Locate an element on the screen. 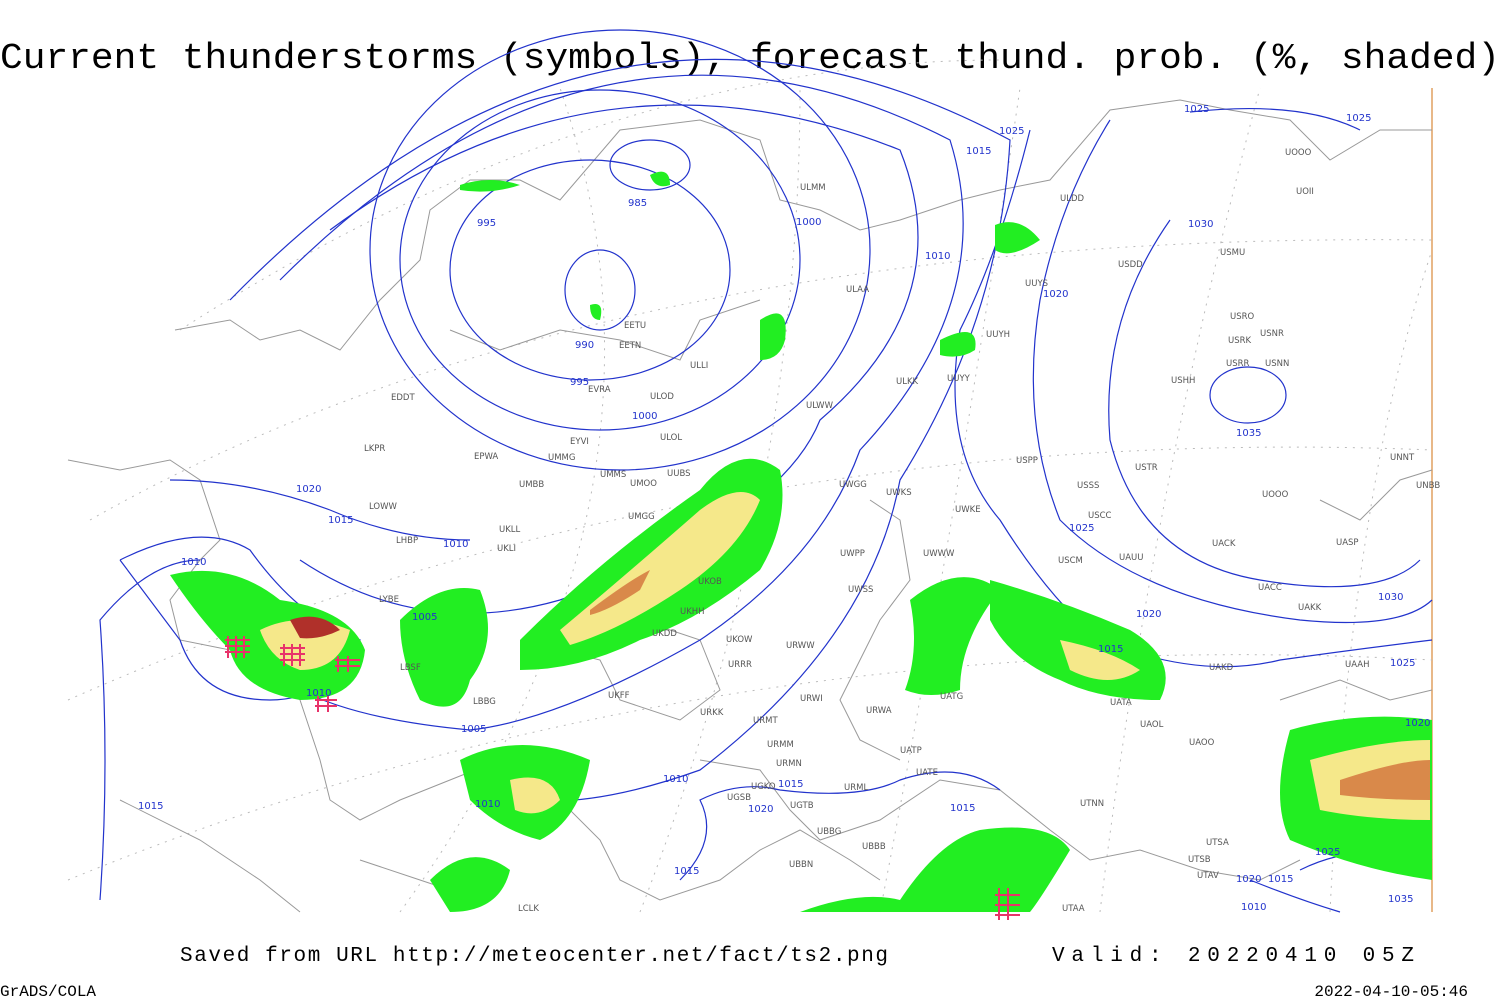 The width and height of the screenshot is (1500, 1000). station-label: USCC is located at coordinates (1100, 516).